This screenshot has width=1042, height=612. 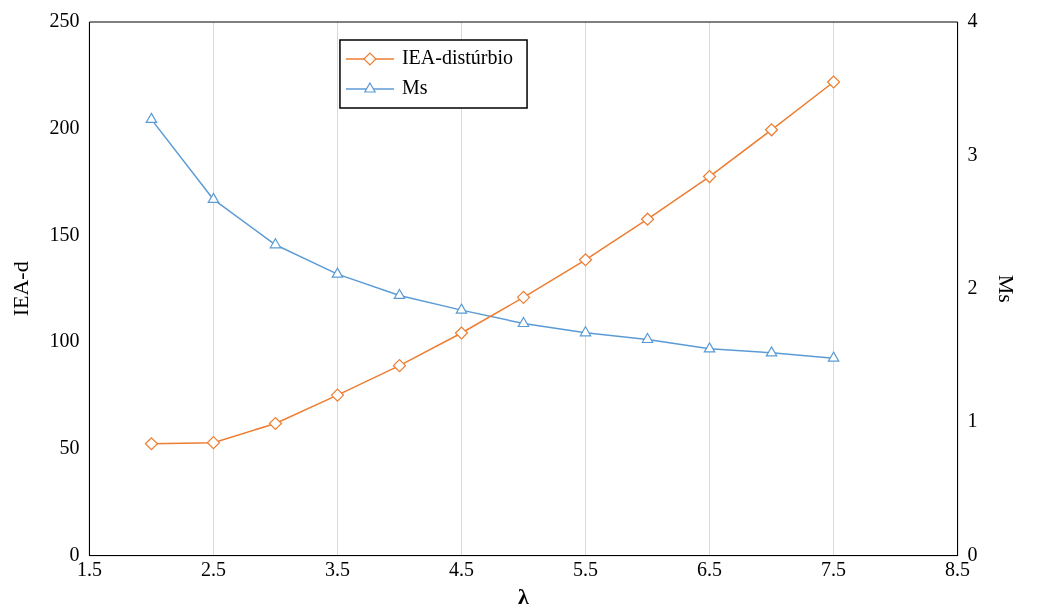 I want to click on x-tick-label: 5.5, so click(x=586, y=568).